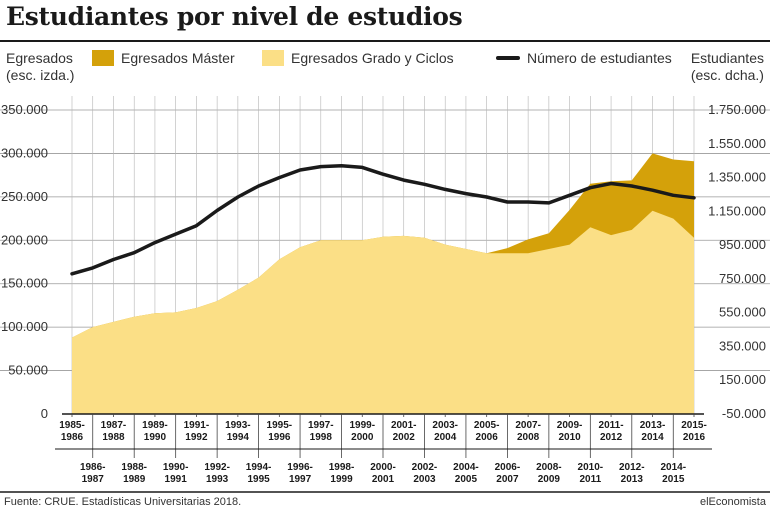  I want to click on legend-item-master: Egresados Máster, so click(163, 58).